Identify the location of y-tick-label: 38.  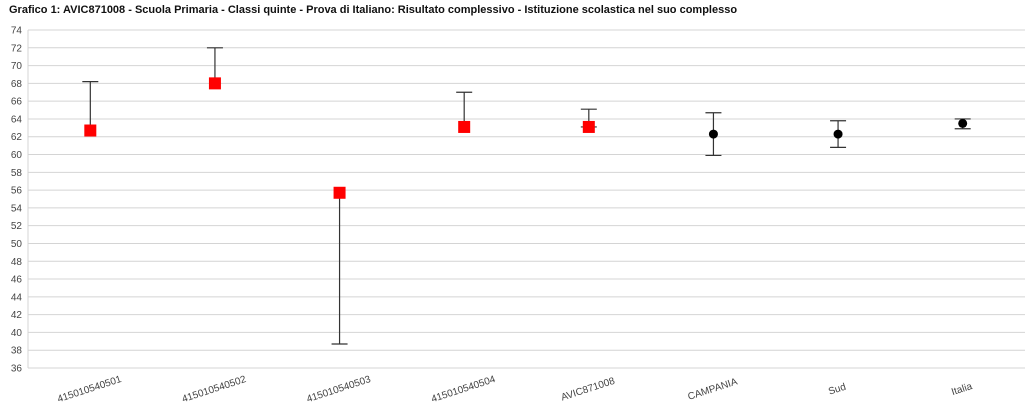
(17, 351).